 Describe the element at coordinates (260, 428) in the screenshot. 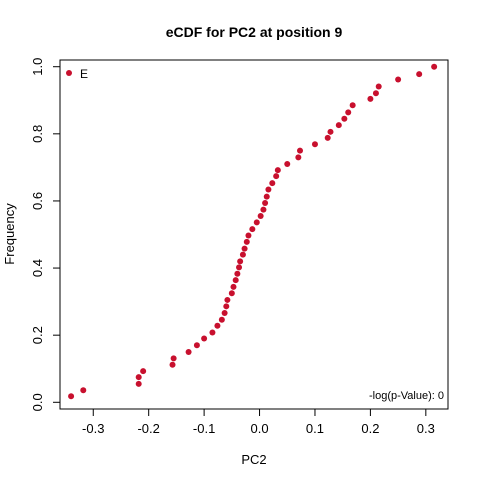

I see `x-tick-label: 0.0` at that location.